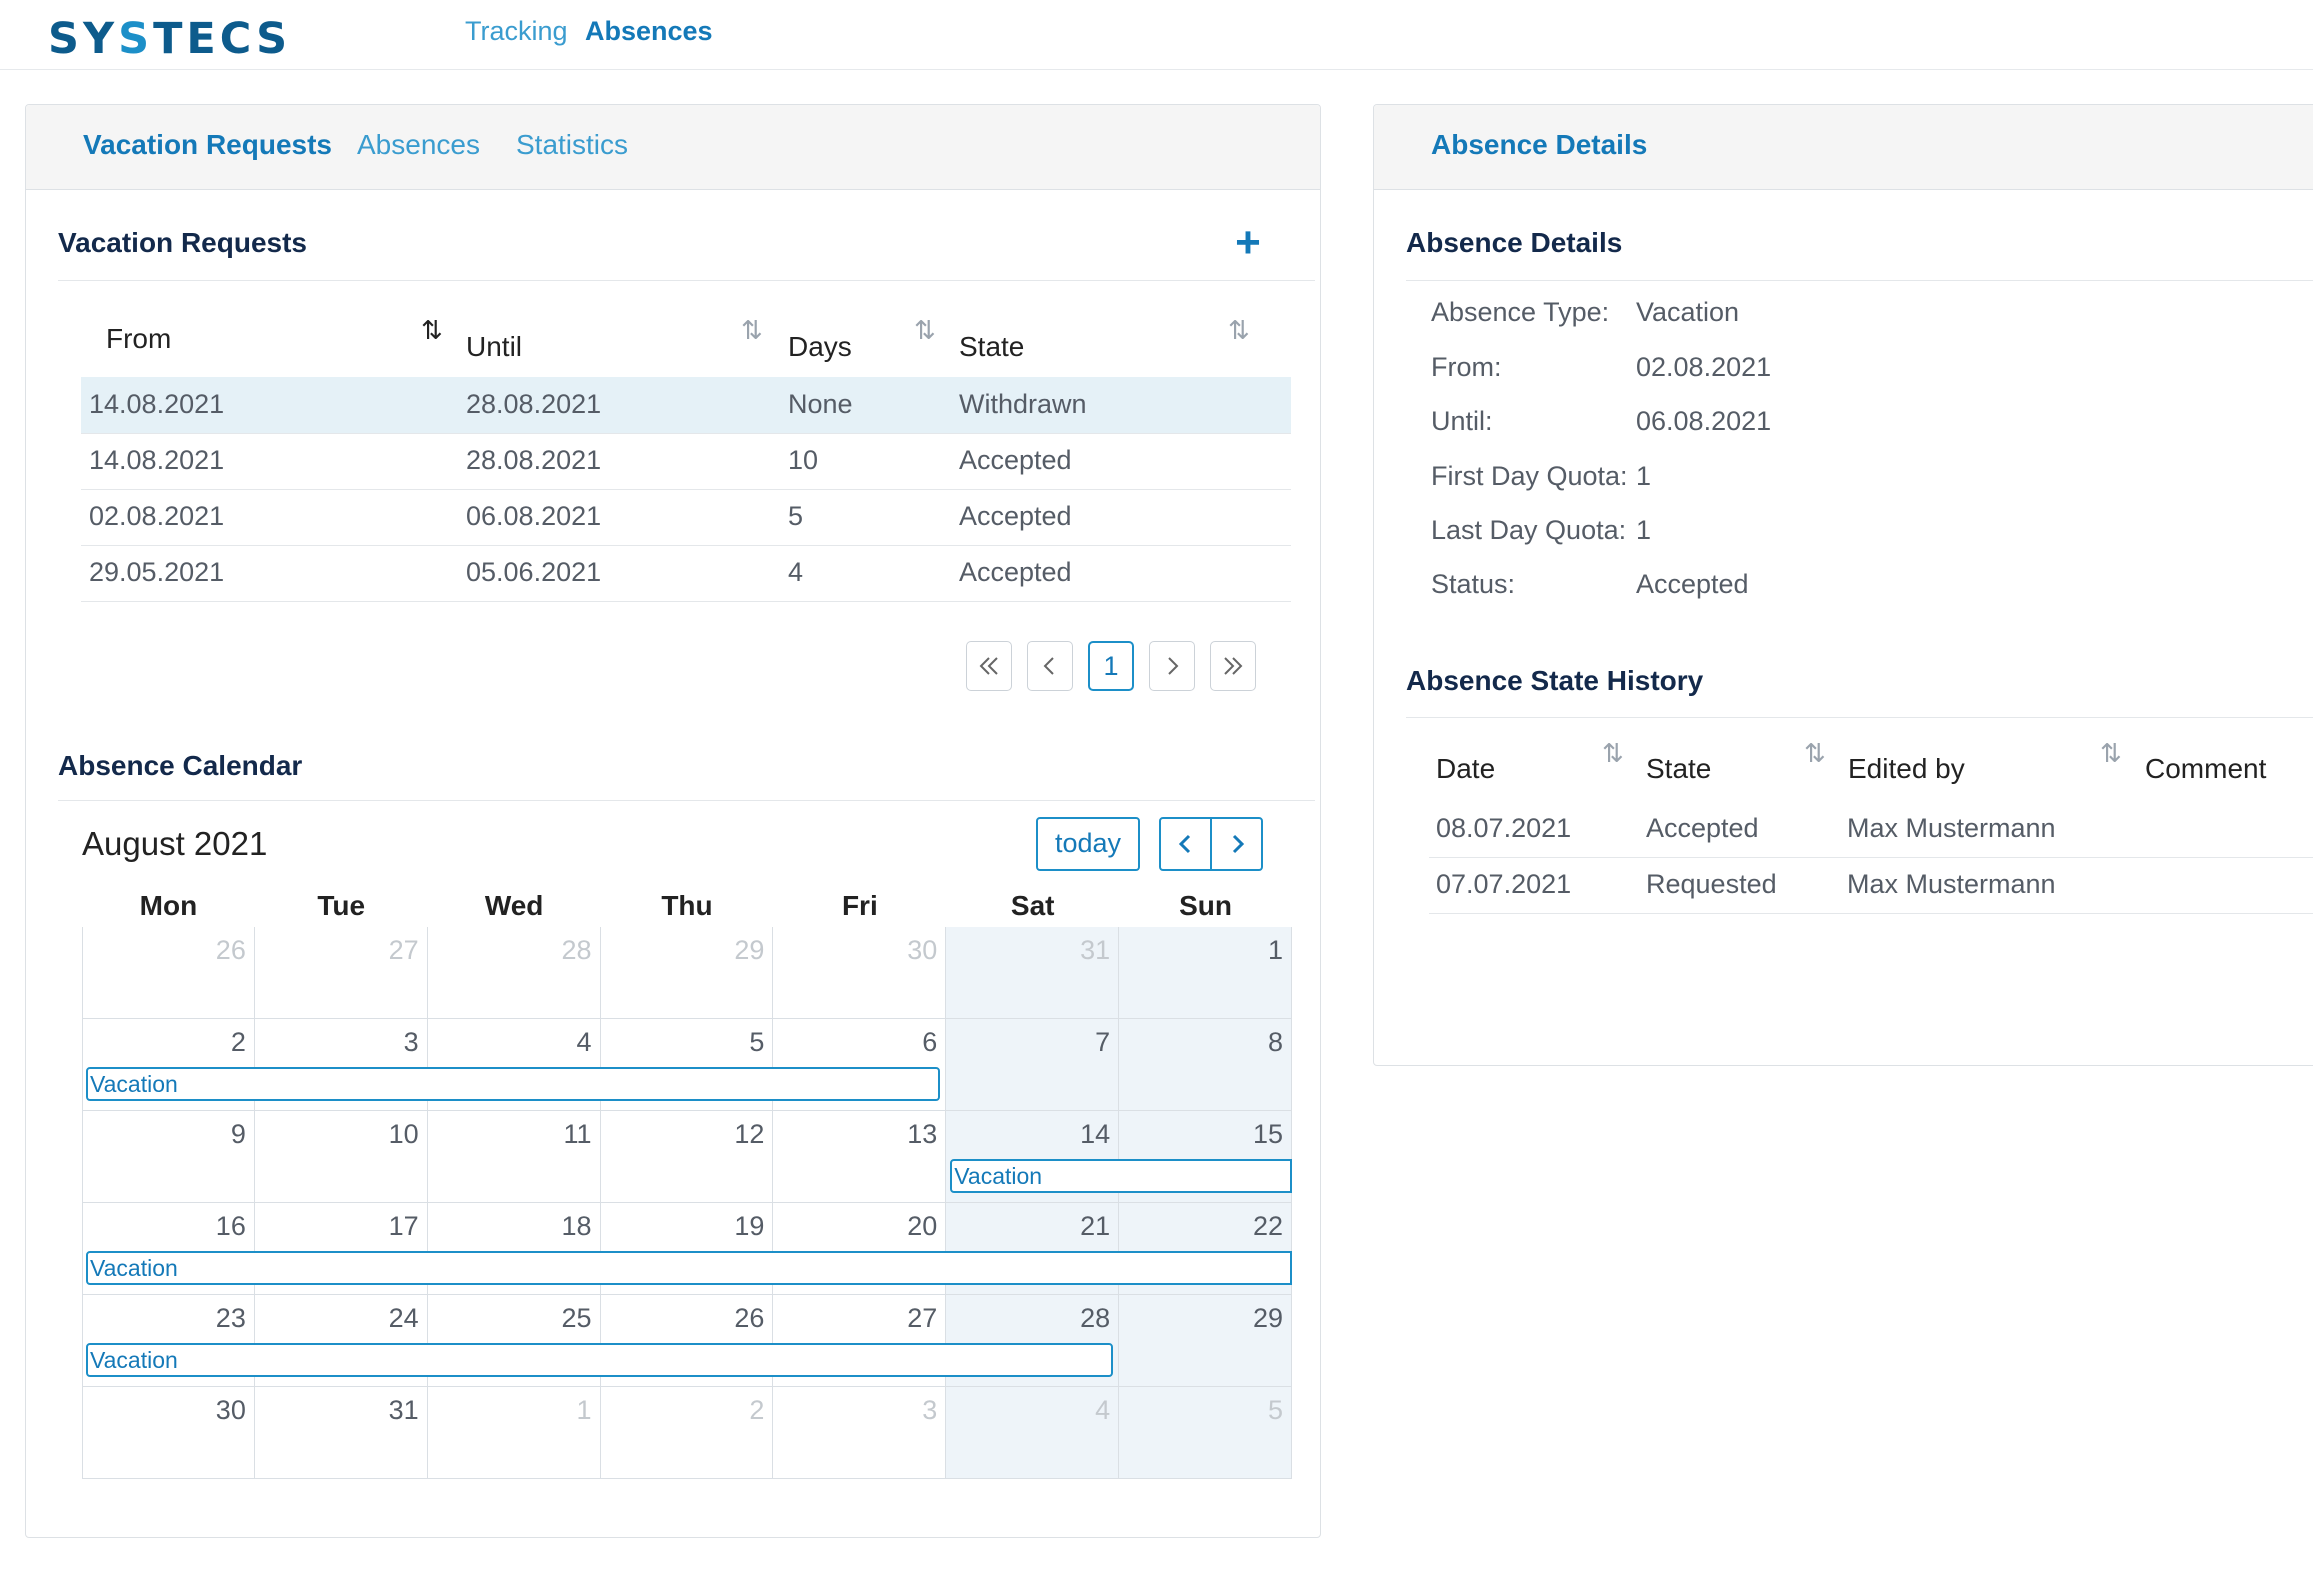 This screenshot has width=2313, height=1591. Describe the element at coordinates (686, 517) in the screenshot. I see `table-row: 02.08.2021 06.08.2021 5 Accepted` at that location.